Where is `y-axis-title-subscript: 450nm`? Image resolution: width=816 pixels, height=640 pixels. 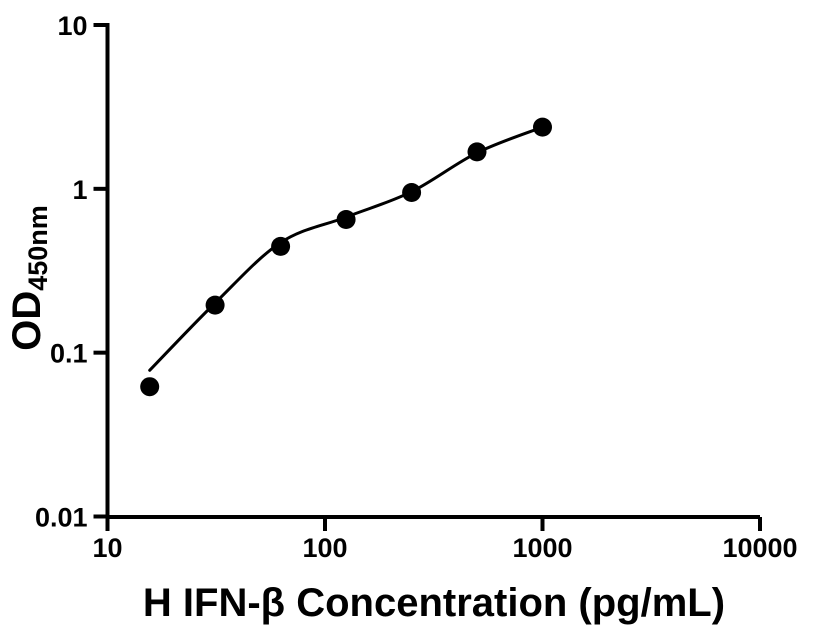
y-axis-title-subscript: 450nm is located at coordinates (38, 248).